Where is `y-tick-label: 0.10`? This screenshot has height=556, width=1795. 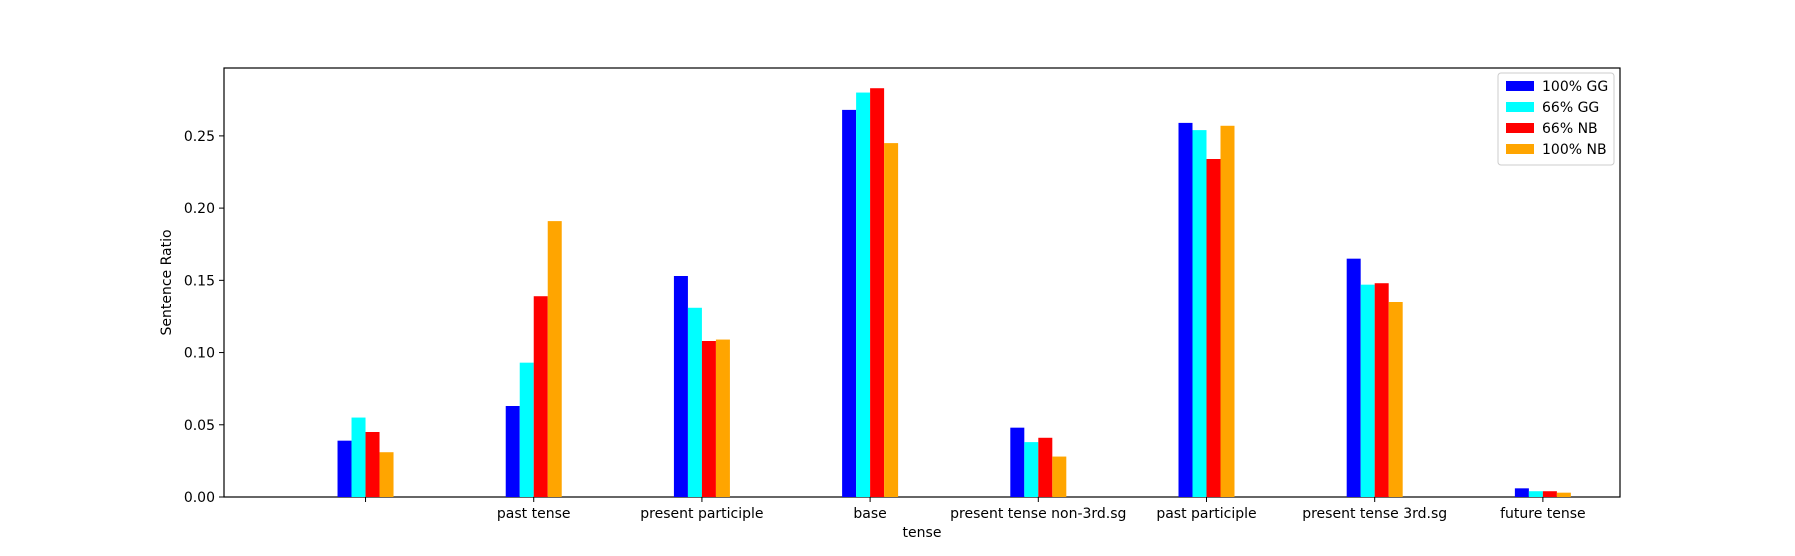 y-tick-label: 0.10 is located at coordinates (199, 354).